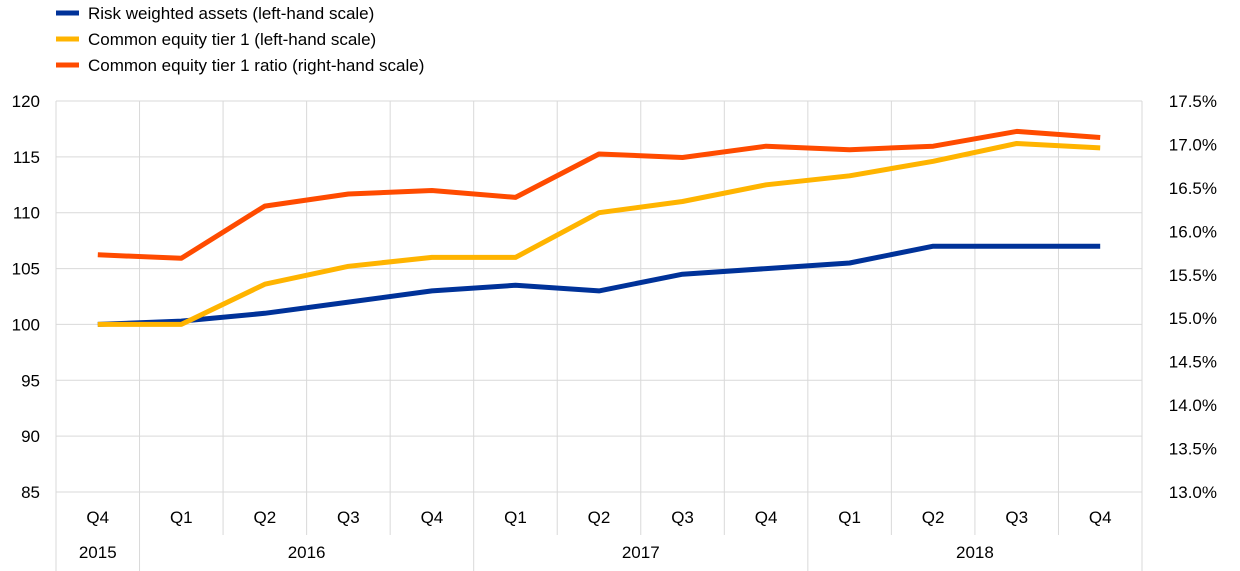  Describe the element at coordinates (1193, 362) in the screenshot. I see `right-tick-label: 14.5%` at that location.